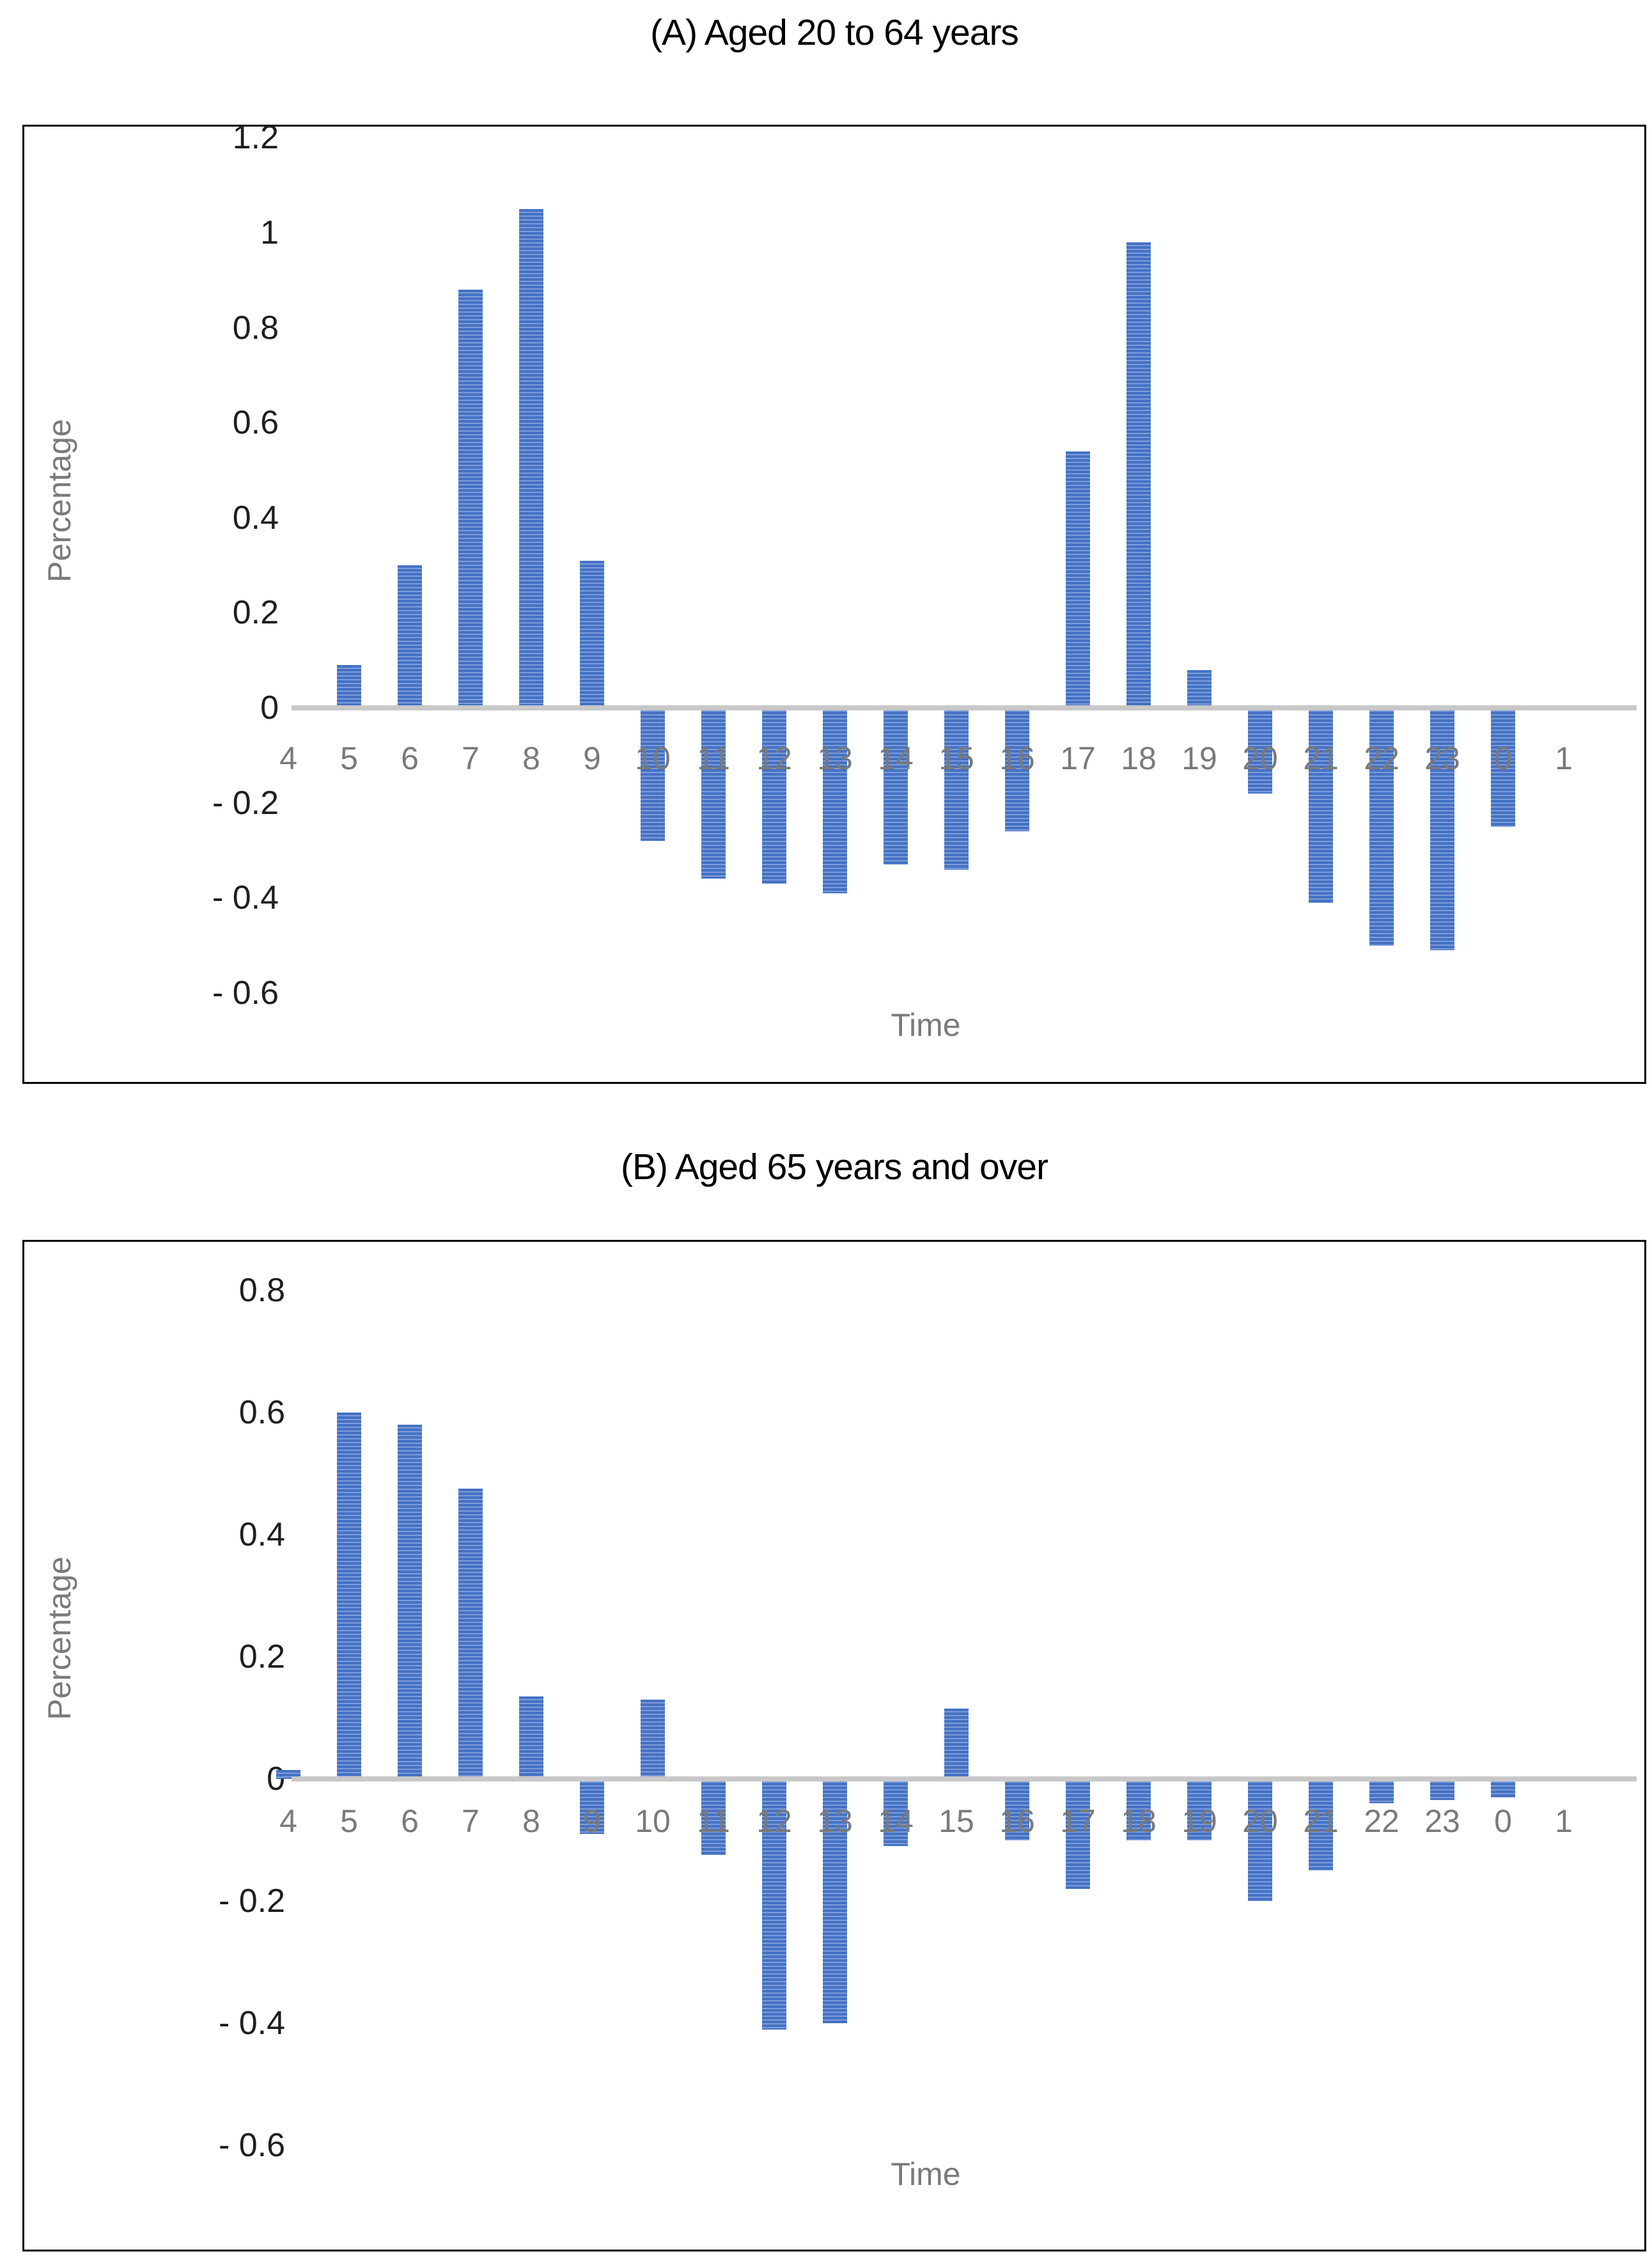  I want to click on chart-b-x-axis-title: Time, so click(926, 2174).